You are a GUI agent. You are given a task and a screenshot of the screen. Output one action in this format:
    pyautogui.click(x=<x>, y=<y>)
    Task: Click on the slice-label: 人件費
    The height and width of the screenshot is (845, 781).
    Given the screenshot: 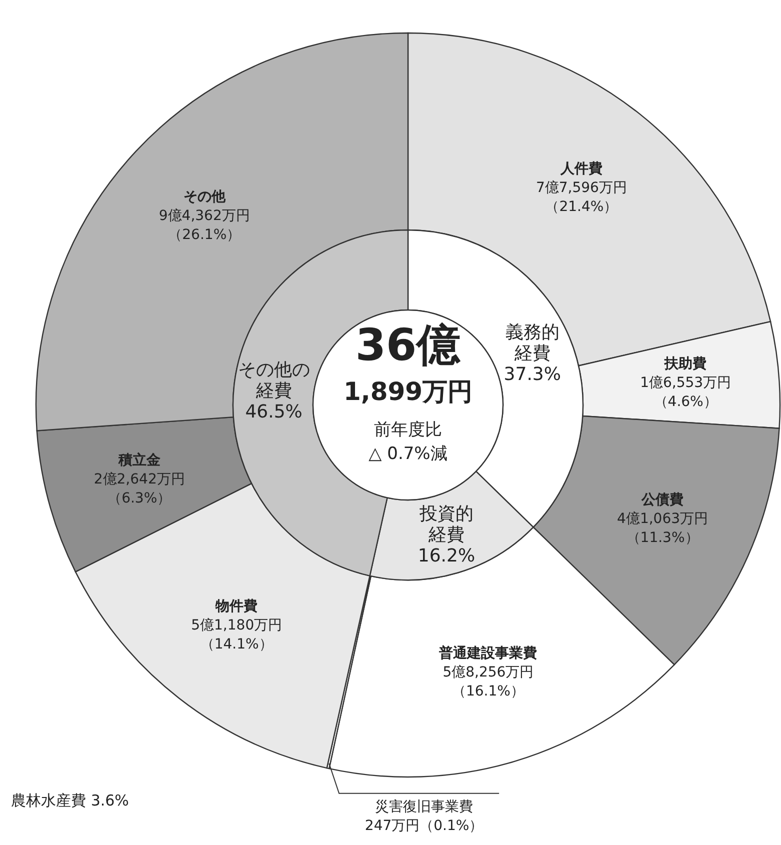 What is the action you would take?
    pyautogui.click(x=580, y=169)
    